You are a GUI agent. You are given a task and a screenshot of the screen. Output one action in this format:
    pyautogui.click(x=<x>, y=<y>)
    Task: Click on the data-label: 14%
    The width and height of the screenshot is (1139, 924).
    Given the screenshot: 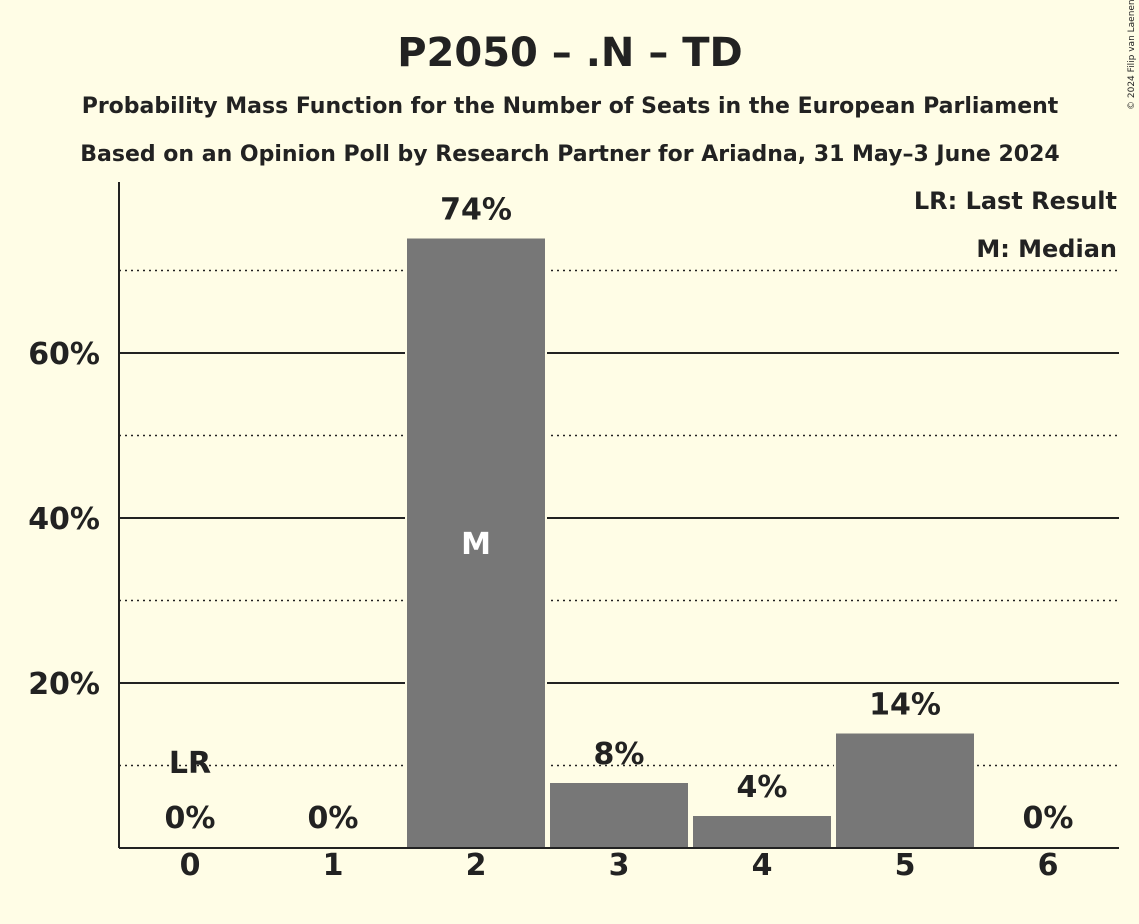 What is the action you would take?
    pyautogui.click(x=905, y=705)
    